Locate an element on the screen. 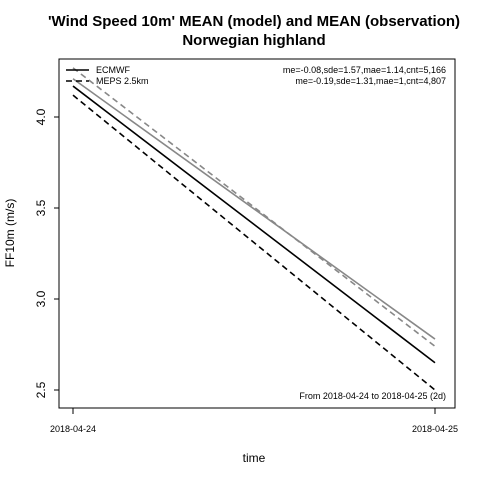 The height and width of the screenshot is (480, 480). x-tick-label: 2018-04-24 is located at coordinates (73, 429).